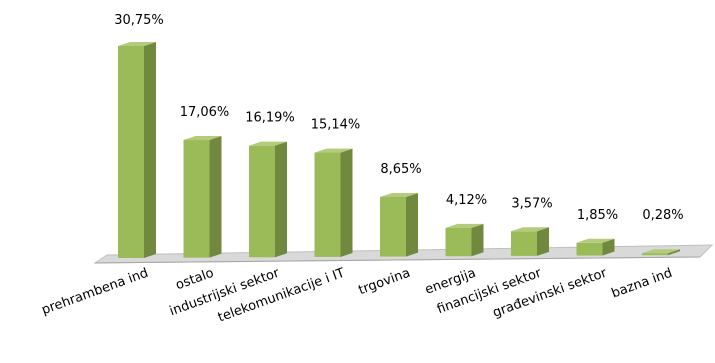 This screenshot has width=715, height=363. I want to click on data-label: 8,65%, so click(400, 169).